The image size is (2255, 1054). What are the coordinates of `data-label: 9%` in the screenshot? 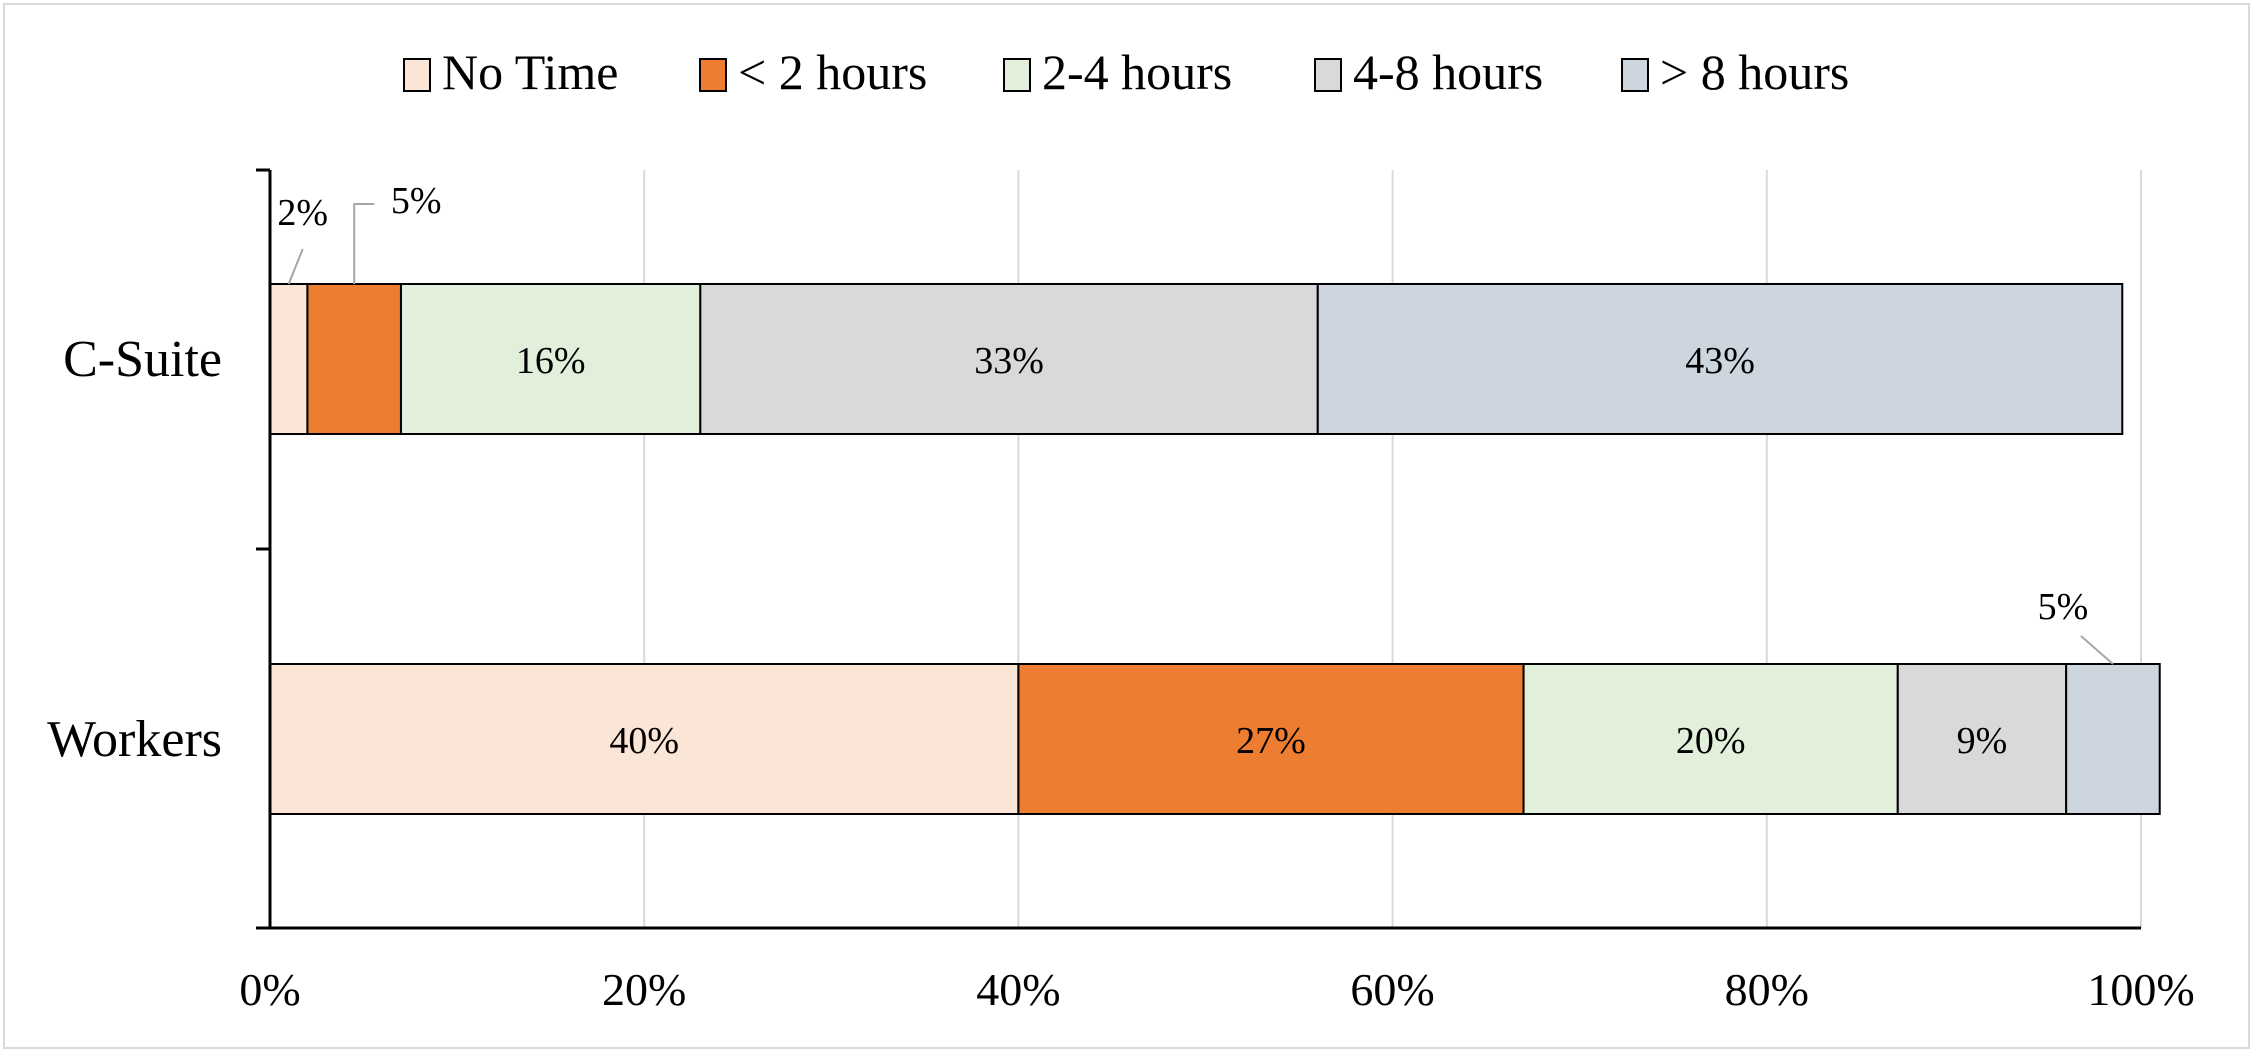 It's located at (1982, 741).